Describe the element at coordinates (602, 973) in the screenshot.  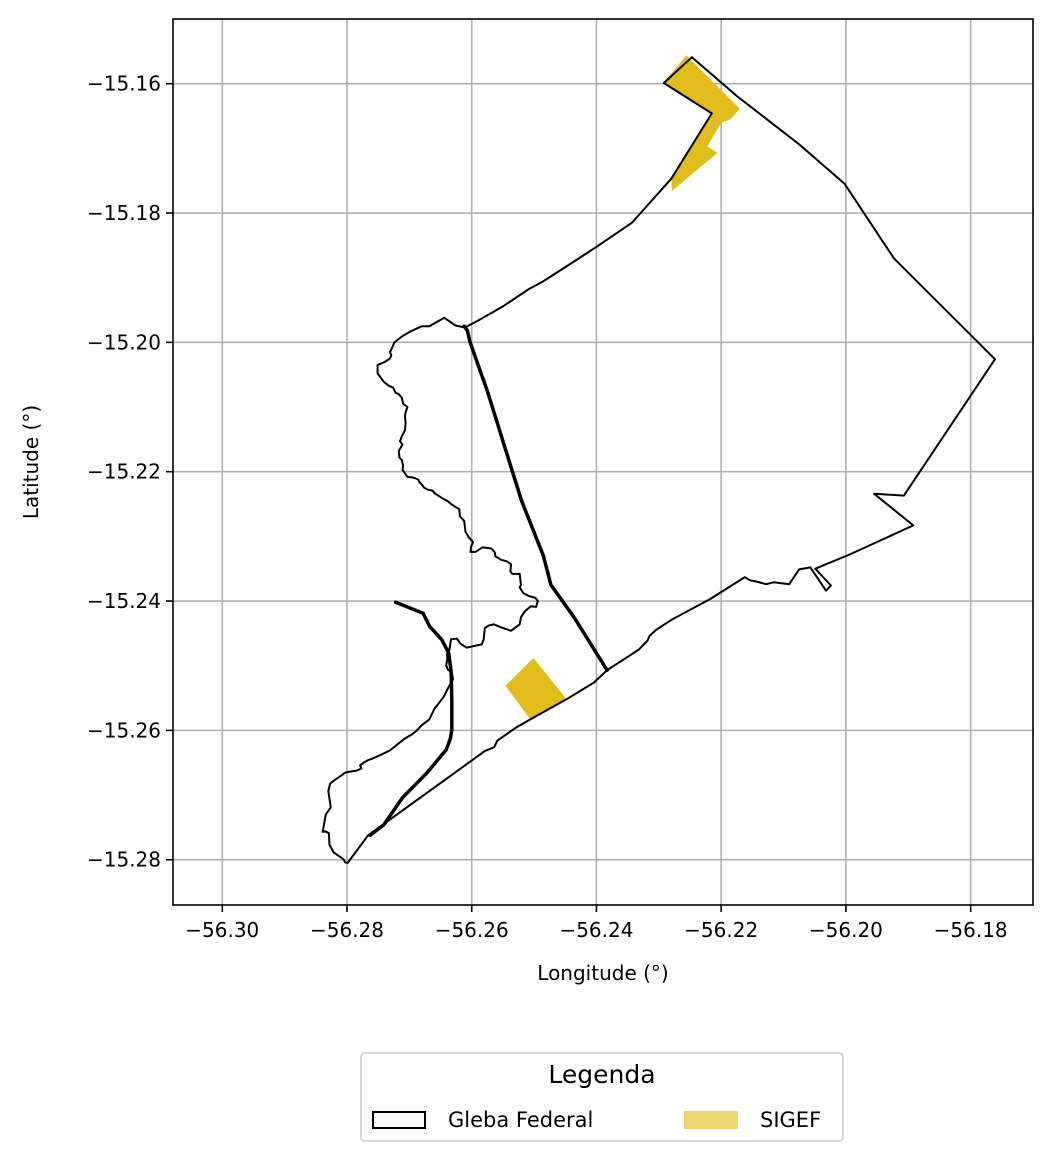
I see `x-axis-title: Longitude (°)` at that location.